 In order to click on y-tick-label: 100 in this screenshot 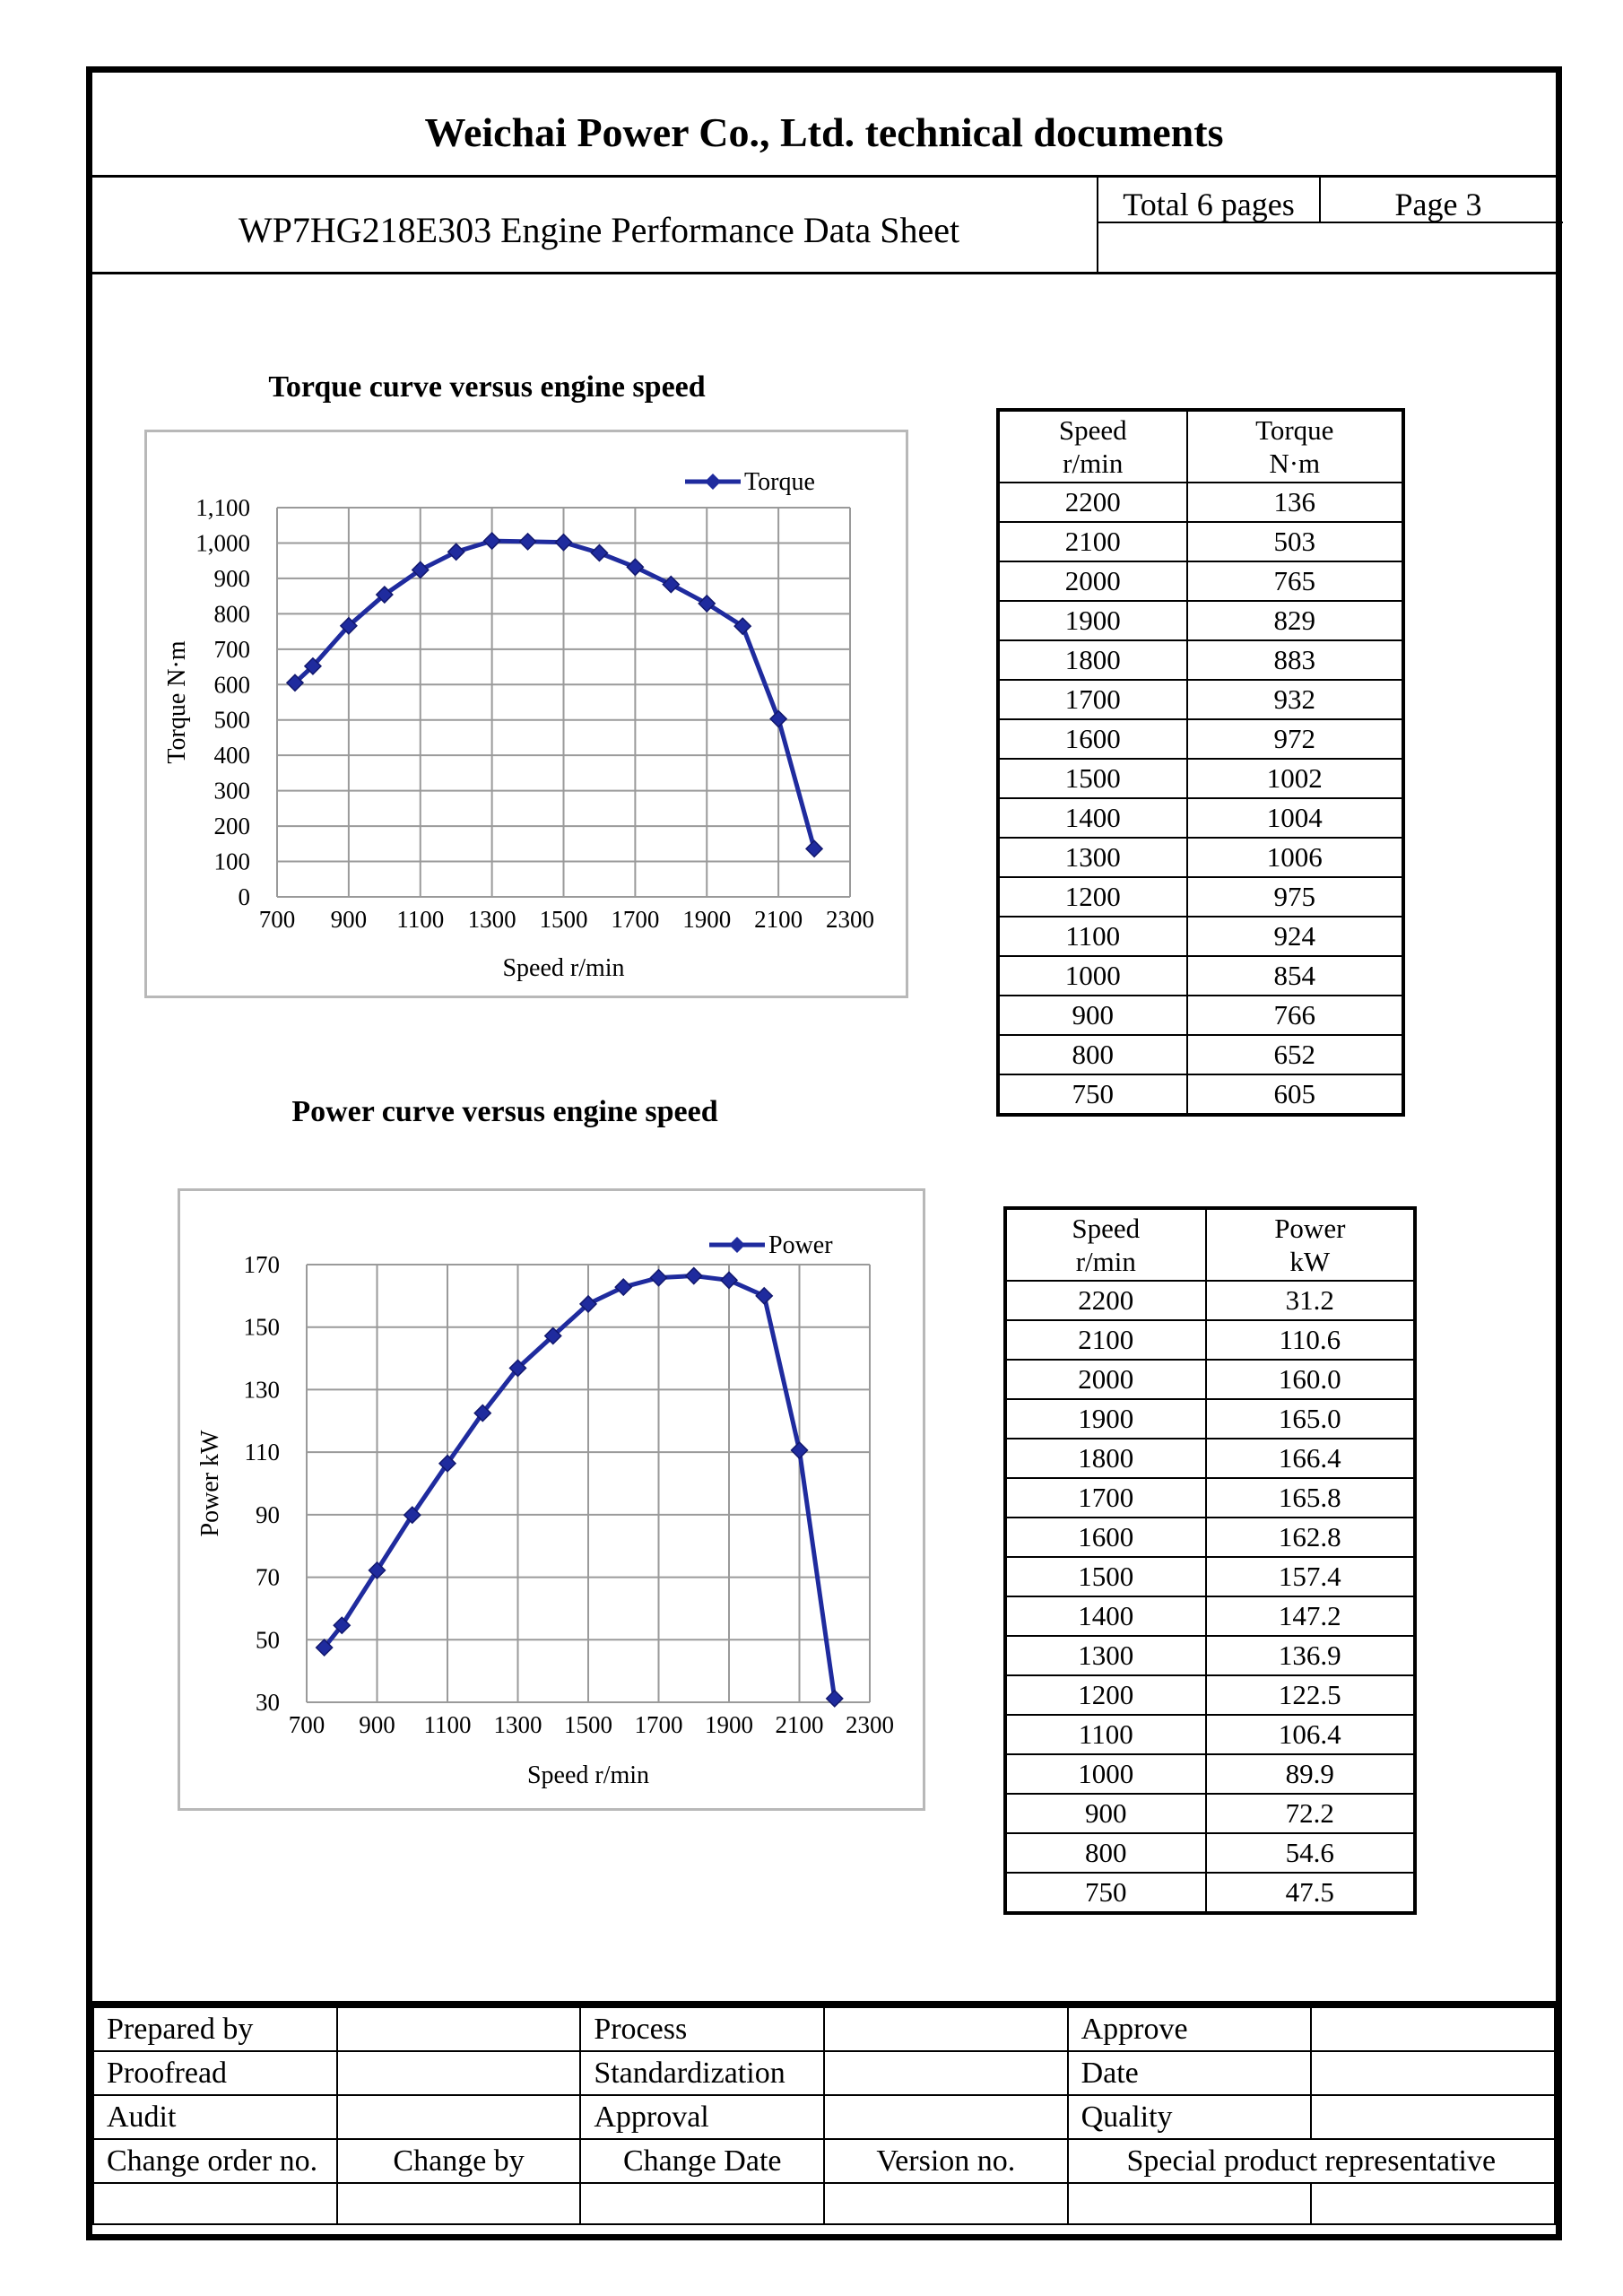, I will do `click(232, 861)`.